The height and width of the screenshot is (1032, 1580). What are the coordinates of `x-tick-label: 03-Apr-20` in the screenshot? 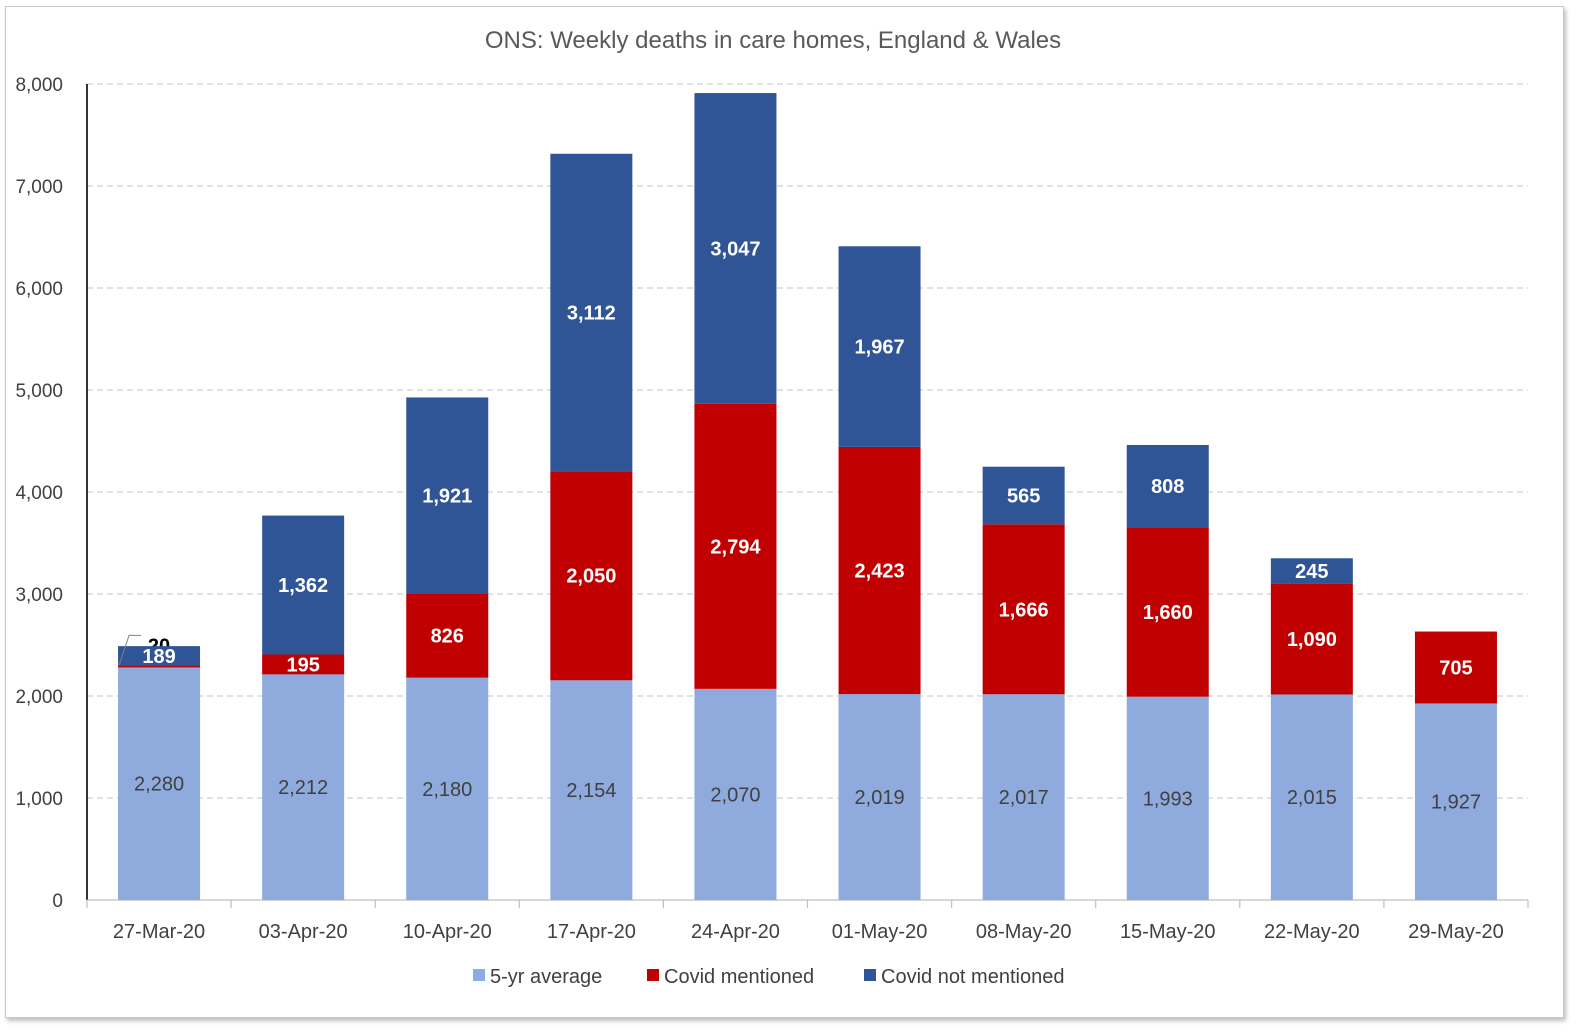 It's located at (303, 932).